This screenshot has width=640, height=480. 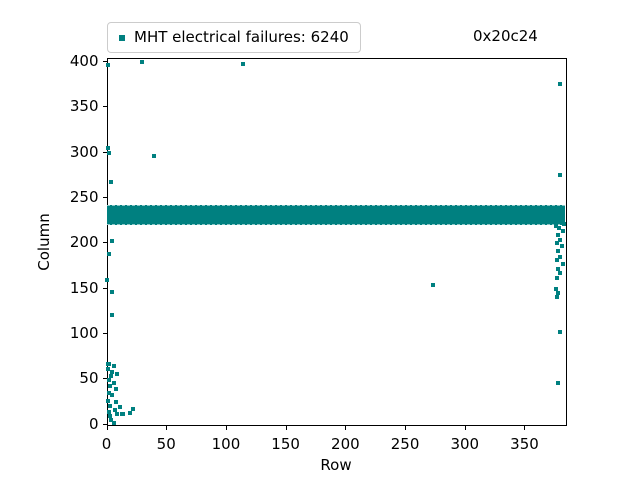 What do you see at coordinates (335, 215) in the screenshot?
I see `failure-band` at bounding box center [335, 215].